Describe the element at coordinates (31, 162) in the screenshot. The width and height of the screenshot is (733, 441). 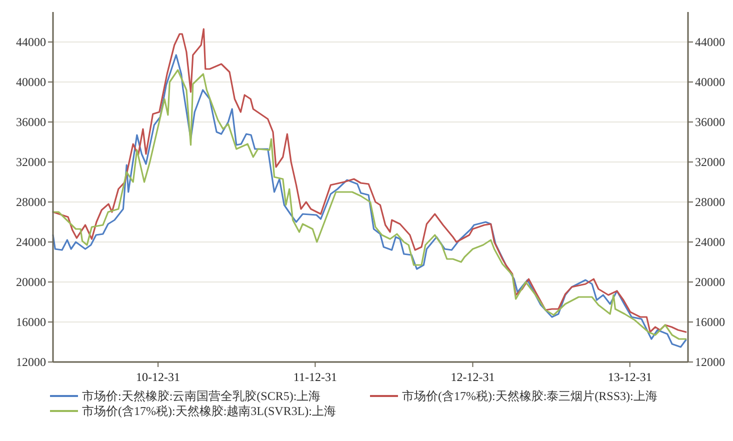
I see `y-tick-label: 32000` at that location.